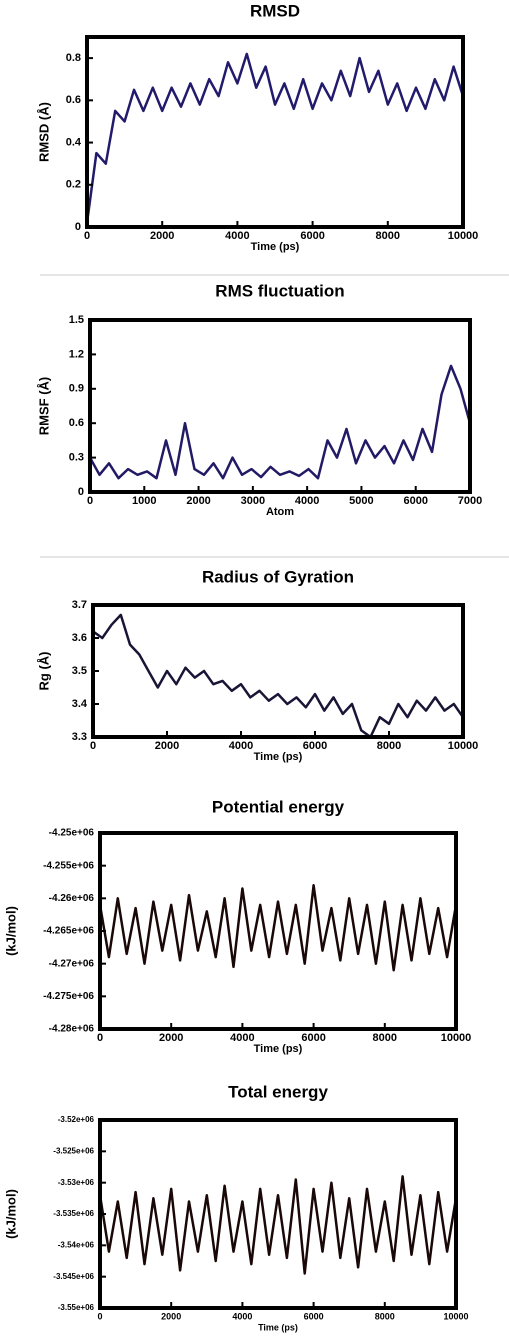 The width and height of the screenshot is (509, 1337). Describe the element at coordinates (278, 1091) in the screenshot. I see `chart-title: Total energy` at that location.